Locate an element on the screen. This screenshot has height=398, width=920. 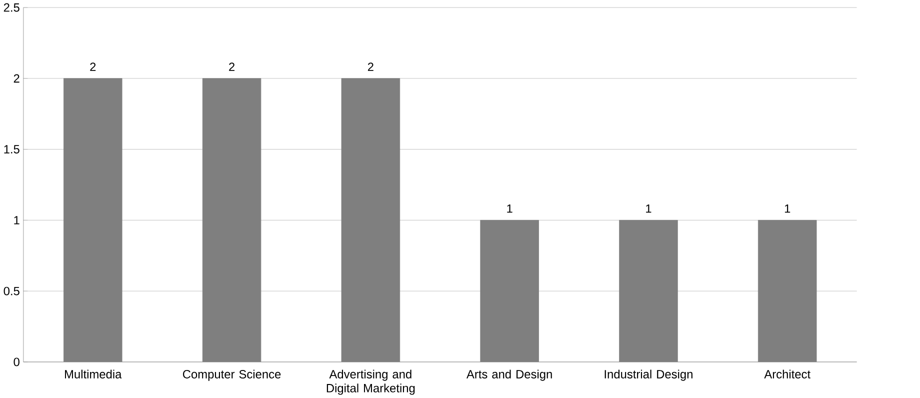
y-tick-label: 1.5 is located at coordinates (12, 149).